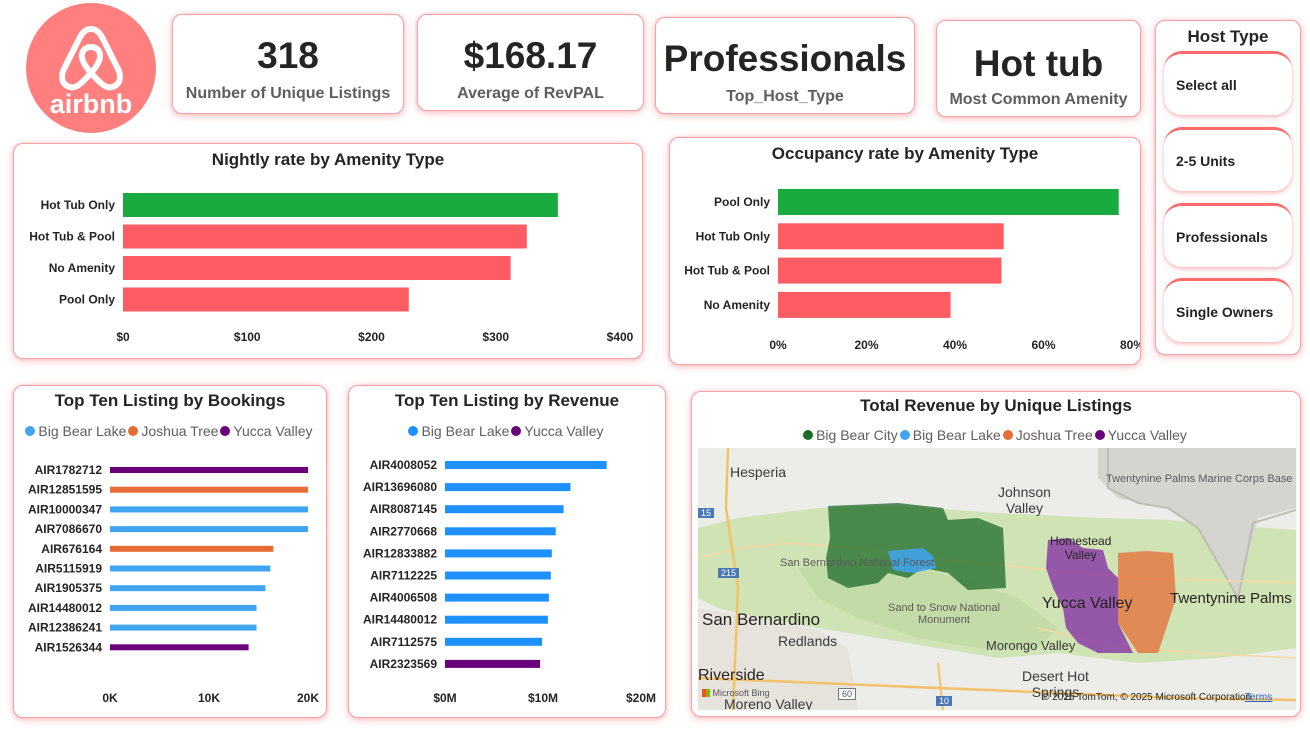 Image resolution: width=1310 pixels, height=730 pixels. I want to click on category-label: Hot Tub & Pool, so click(727, 271).